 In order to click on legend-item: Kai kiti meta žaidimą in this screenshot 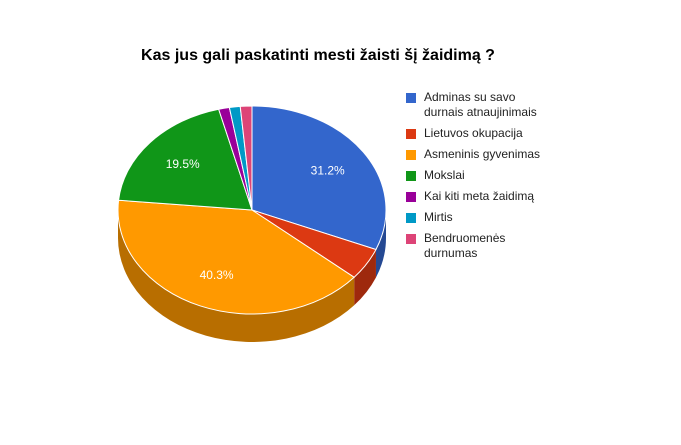, I will do `click(481, 196)`.